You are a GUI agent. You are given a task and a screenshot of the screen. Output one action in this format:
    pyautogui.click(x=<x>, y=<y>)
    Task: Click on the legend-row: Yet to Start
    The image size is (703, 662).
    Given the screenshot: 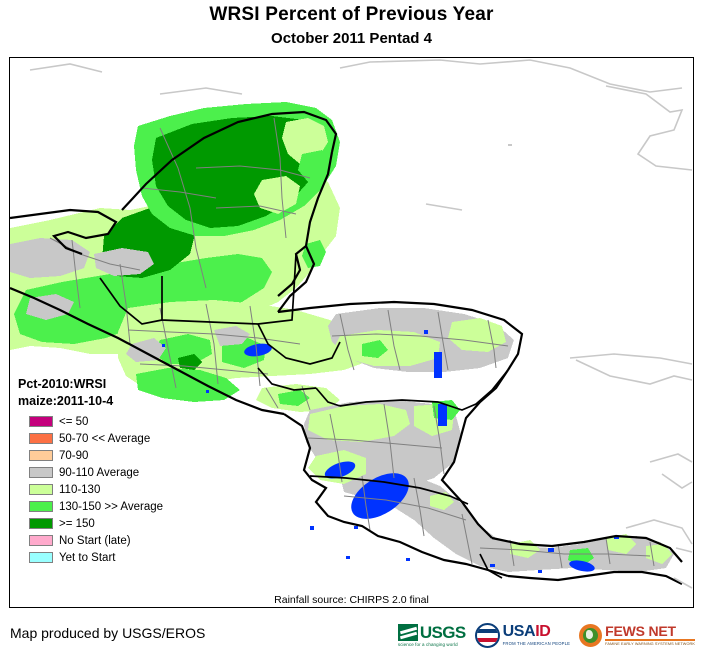 What is the action you would take?
    pyautogui.click(x=113, y=557)
    